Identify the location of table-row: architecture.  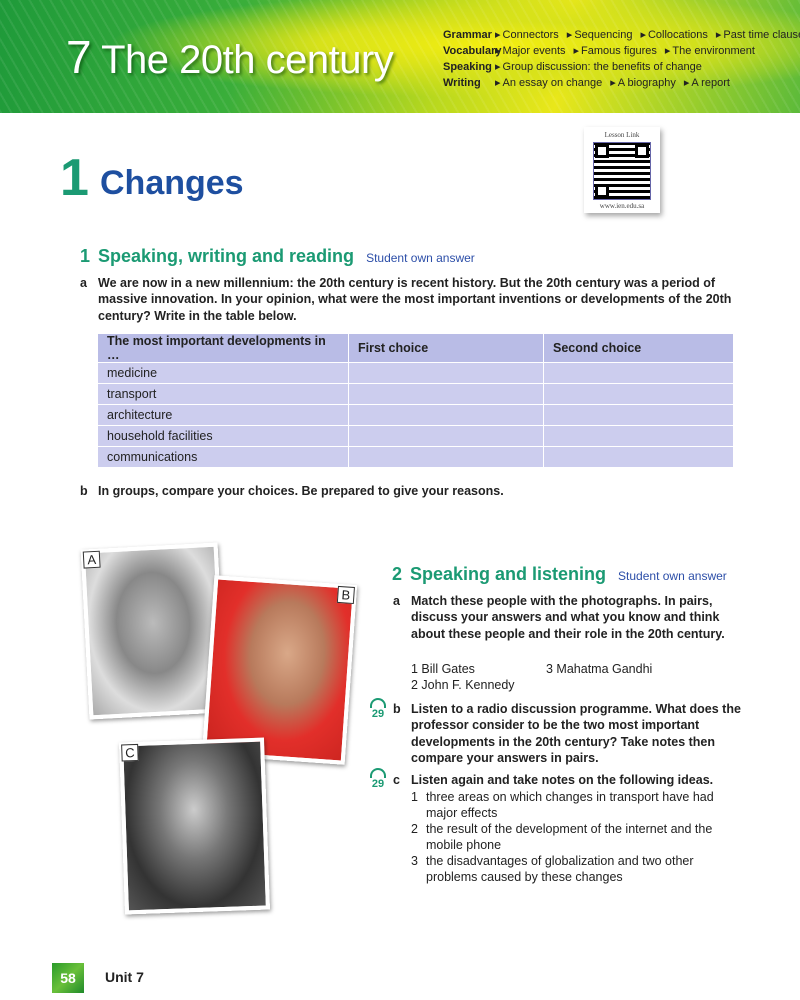
(415, 415).